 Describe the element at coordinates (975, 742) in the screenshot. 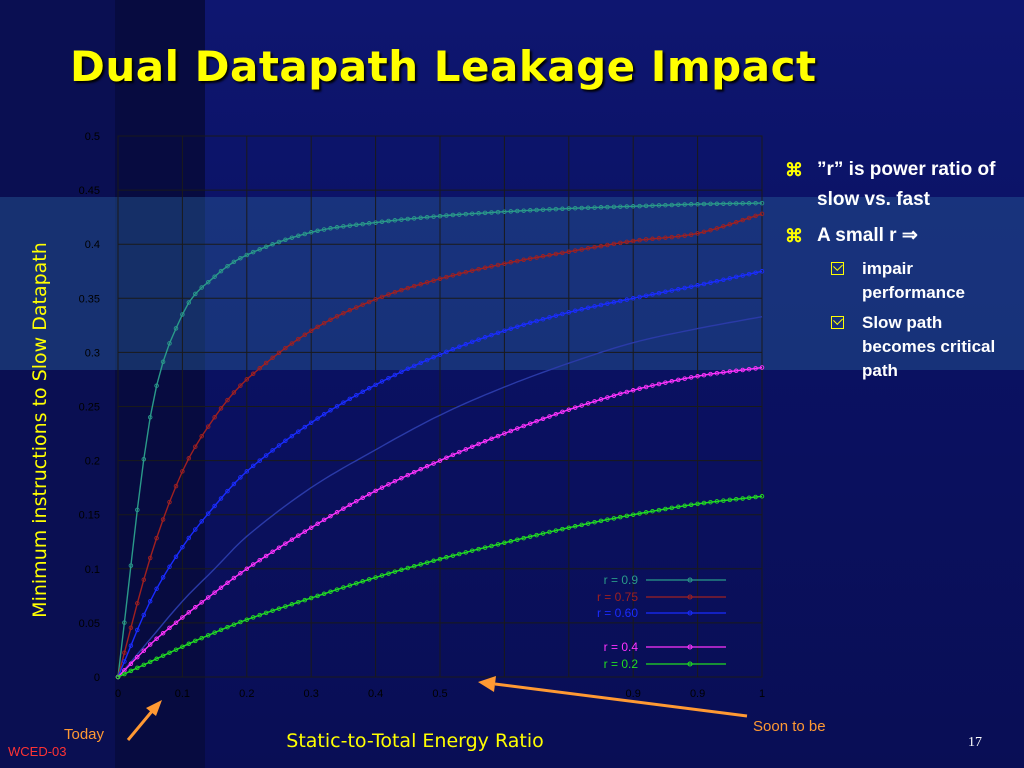

I see `page-number: 17` at that location.